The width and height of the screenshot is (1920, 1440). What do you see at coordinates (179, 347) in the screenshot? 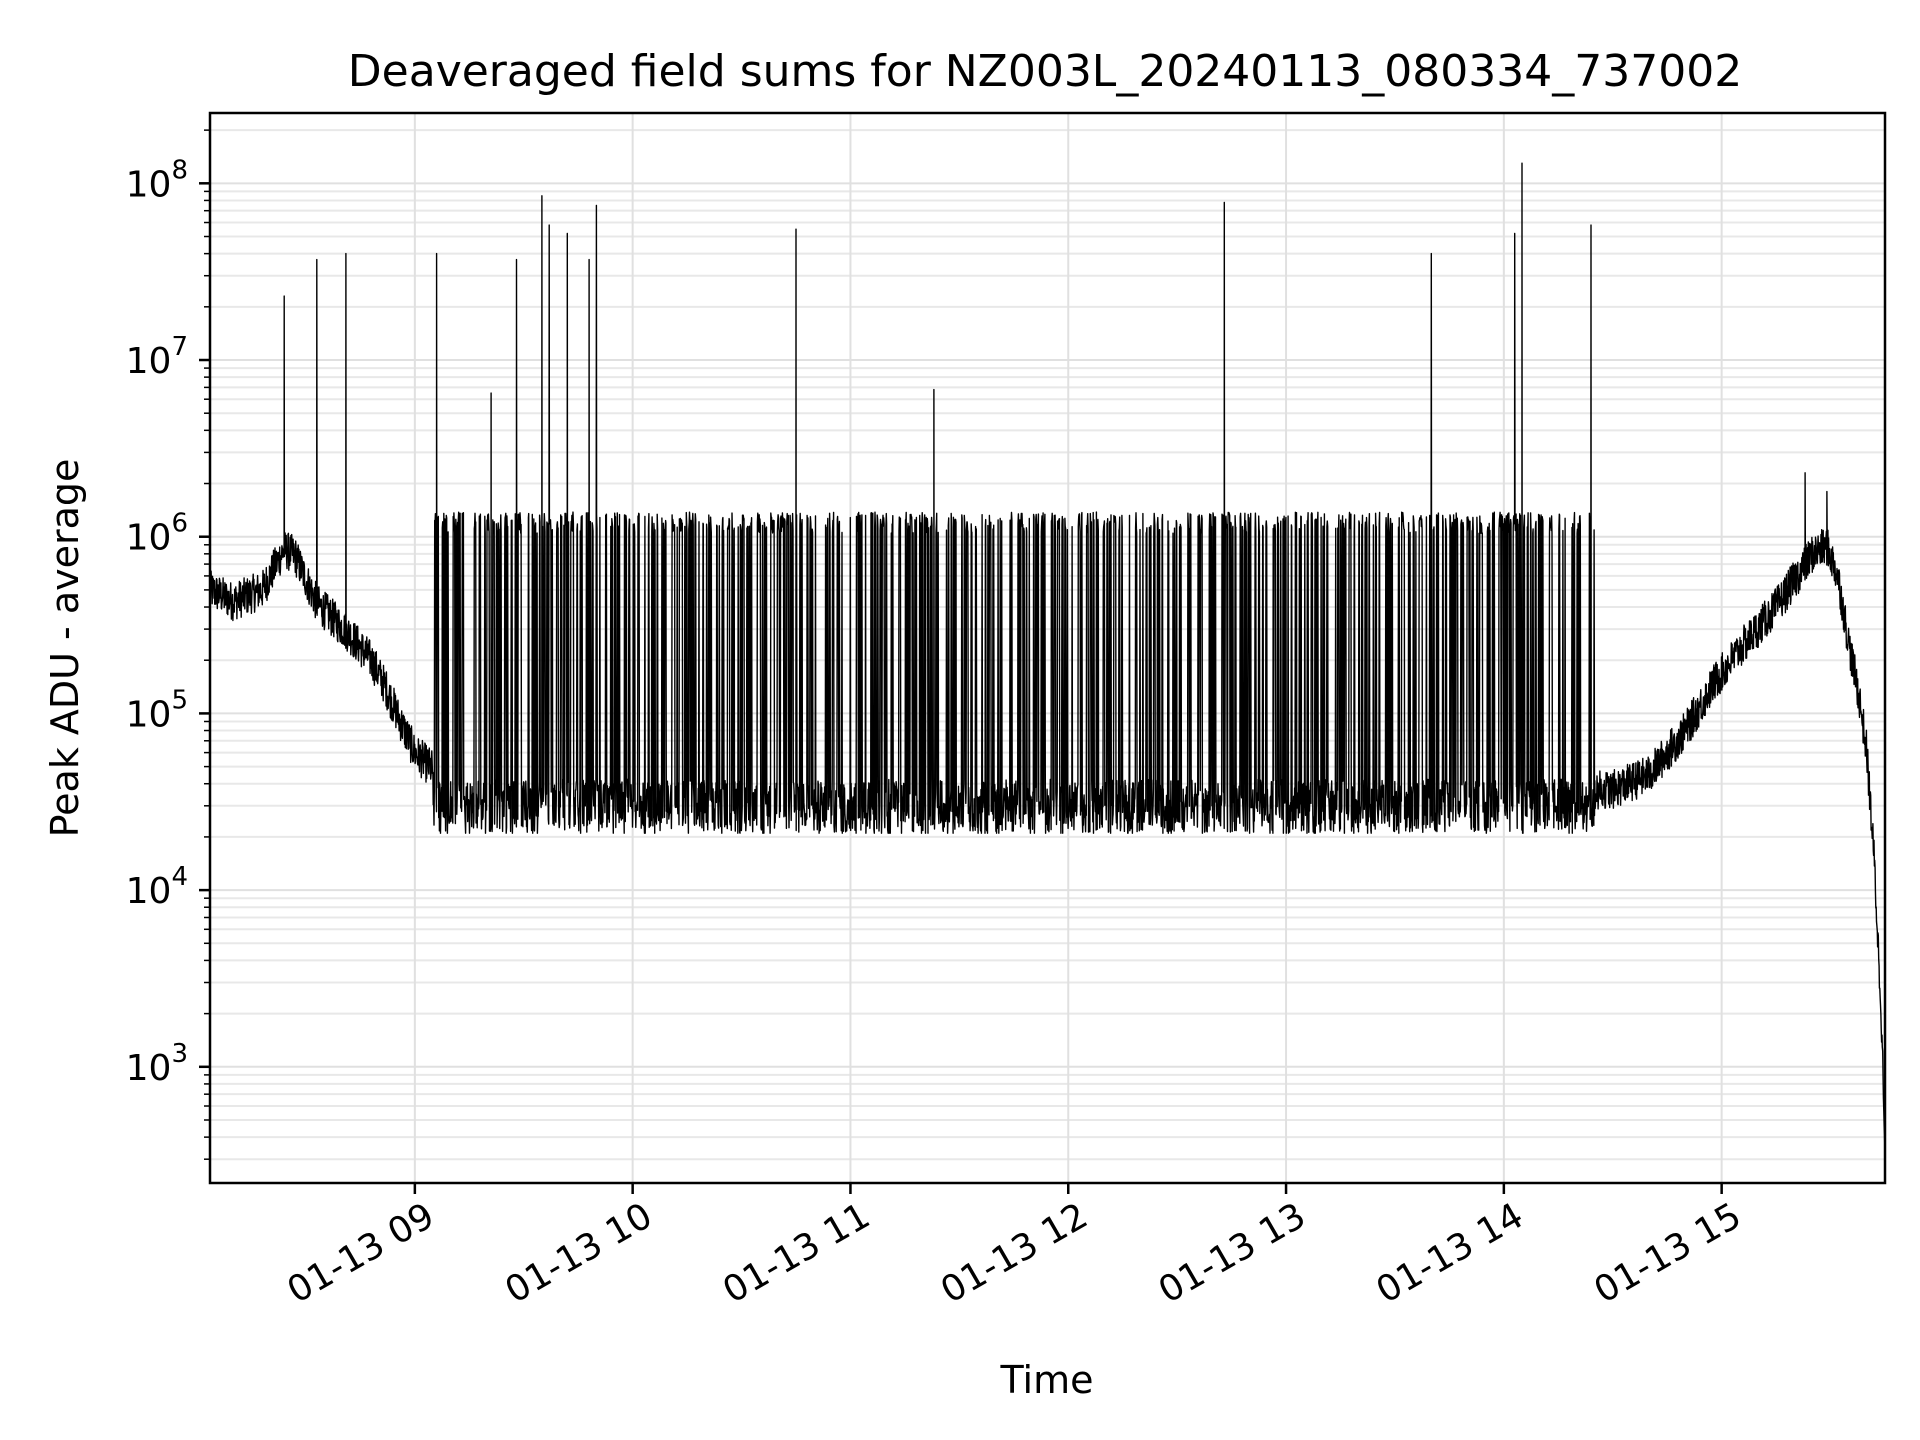
I see `y-tick-label-exponent: 7` at bounding box center [179, 347].